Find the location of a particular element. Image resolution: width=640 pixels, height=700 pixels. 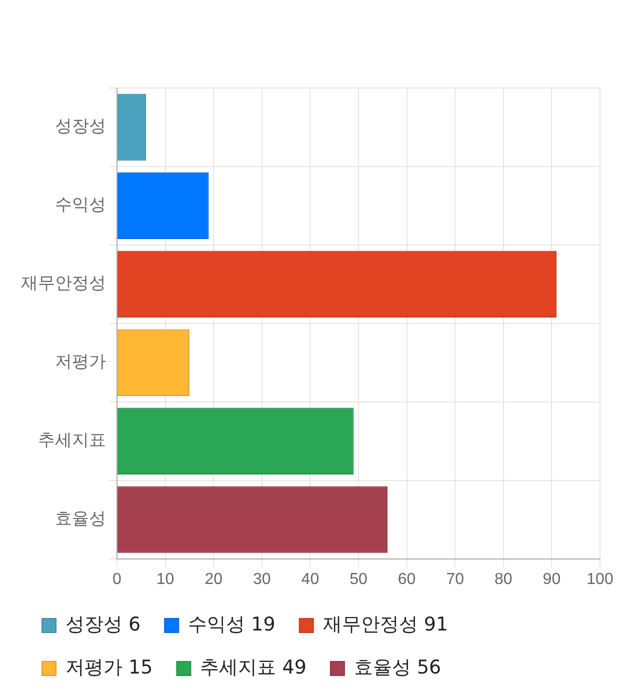

legend-label: 효율성 56 is located at coordinates (398, 667).